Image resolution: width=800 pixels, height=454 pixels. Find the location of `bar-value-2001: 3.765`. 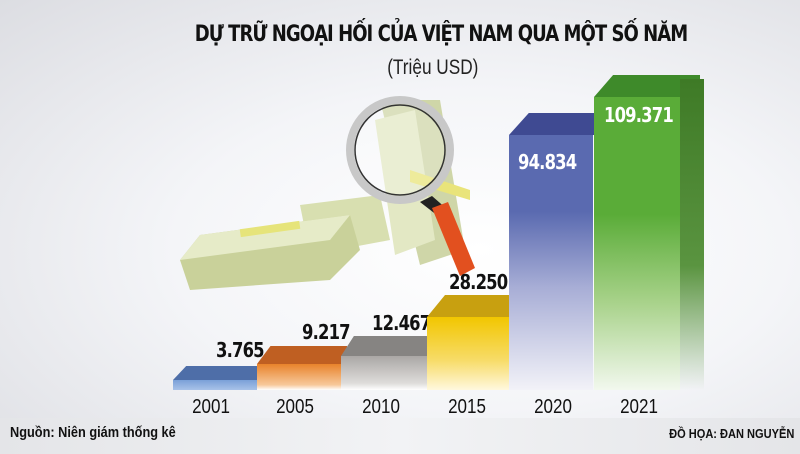

bar-value-2001: 3.765 is located at coordinates (240, 350).